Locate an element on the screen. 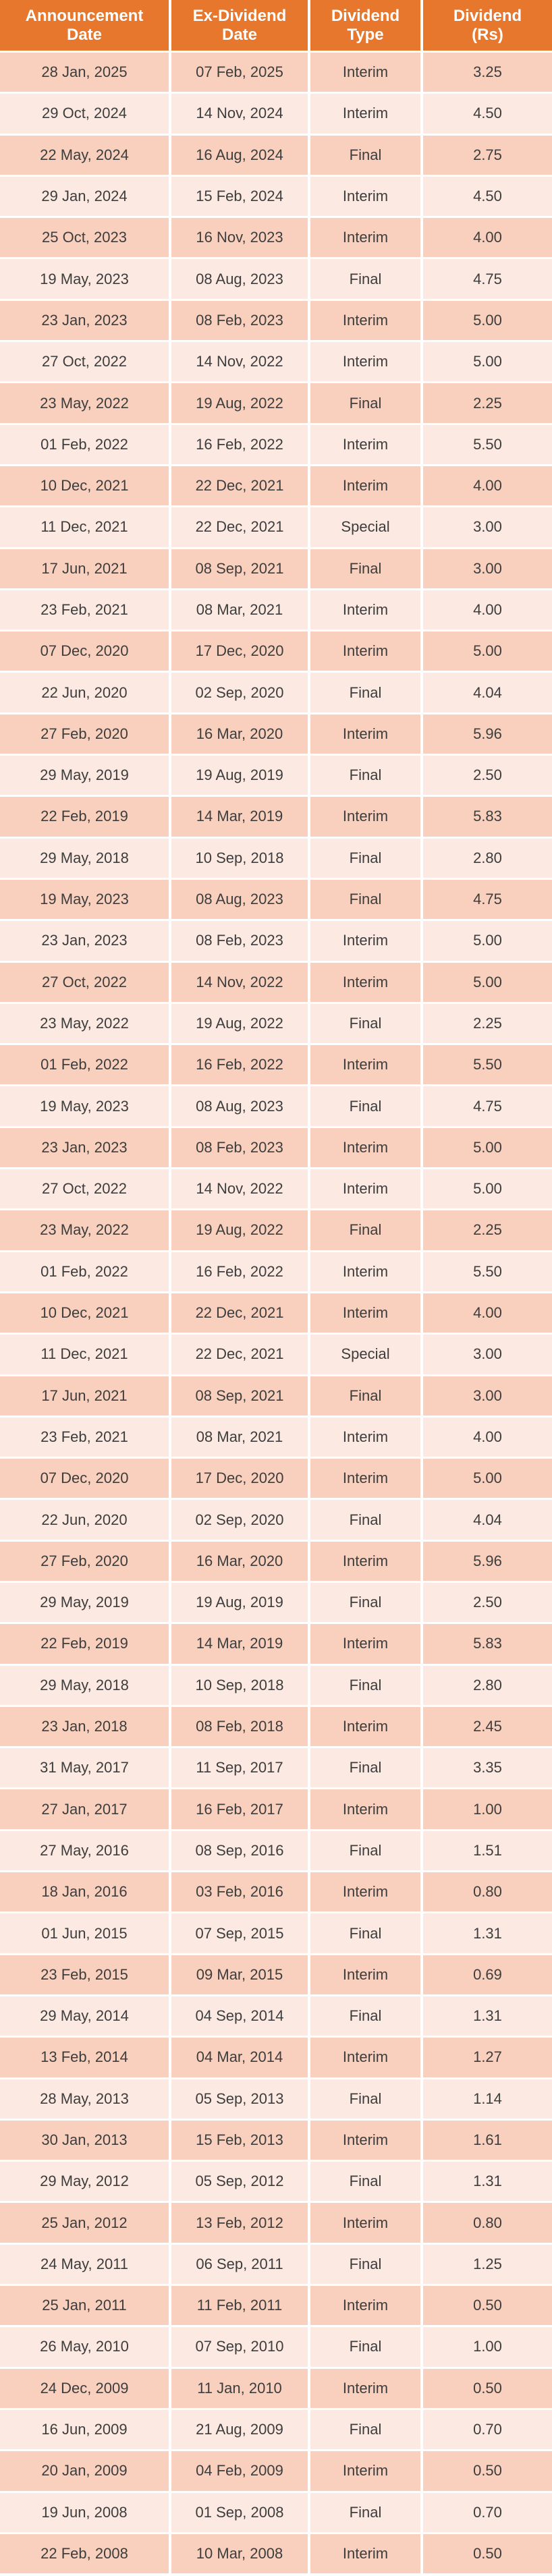 The height and width of the screenshot is (2576, 552). cell-ex-dividend-date: 08 Sep, 2016 is located at coordinates (239, 1850).